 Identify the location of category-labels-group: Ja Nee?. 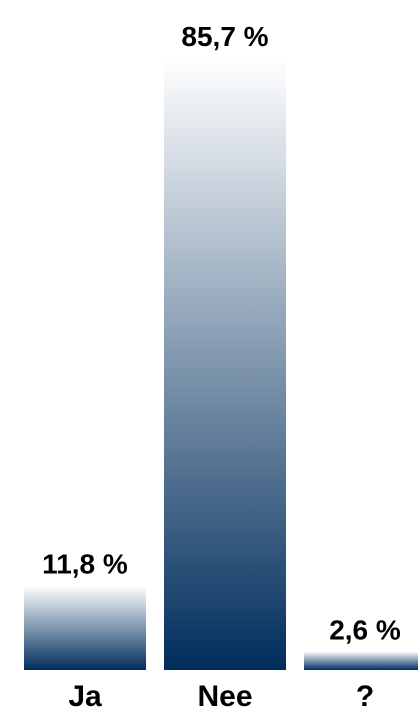
(221, 696).